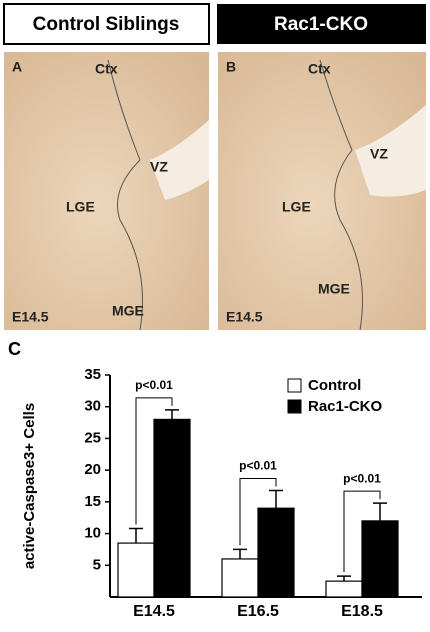  I want to click on y-tick-label: 15, so click(92, 501).